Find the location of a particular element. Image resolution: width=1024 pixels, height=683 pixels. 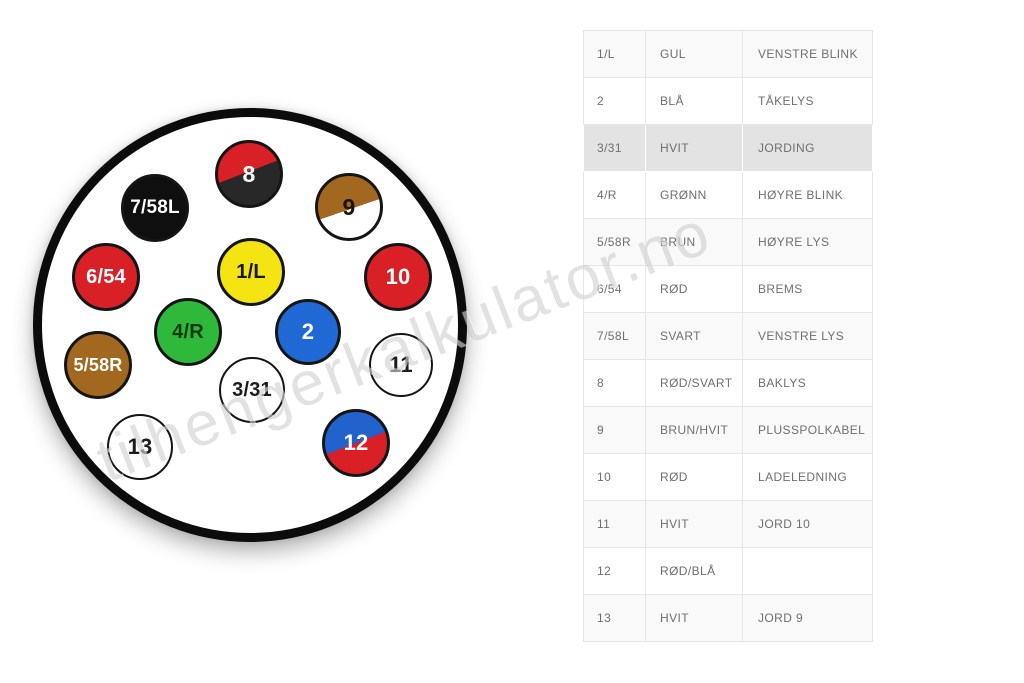

table-row: 6/54 RØD BREMS is located at coordinates (728, 289).